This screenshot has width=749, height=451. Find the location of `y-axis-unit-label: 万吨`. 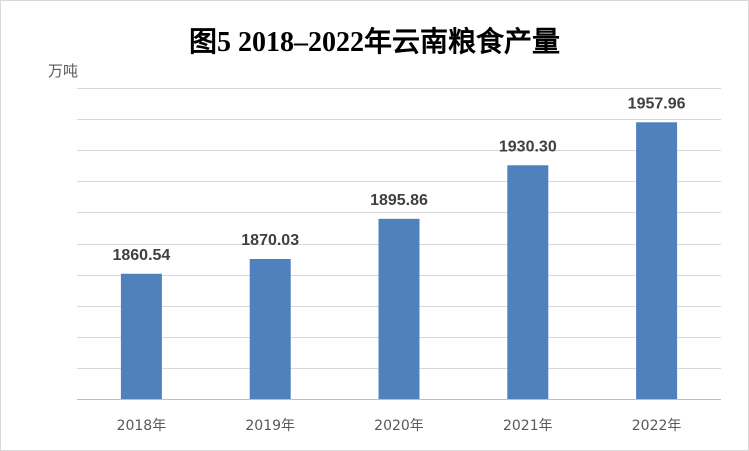

y-axis-unit-label: 万吨 is located at coordinates (63, 71).